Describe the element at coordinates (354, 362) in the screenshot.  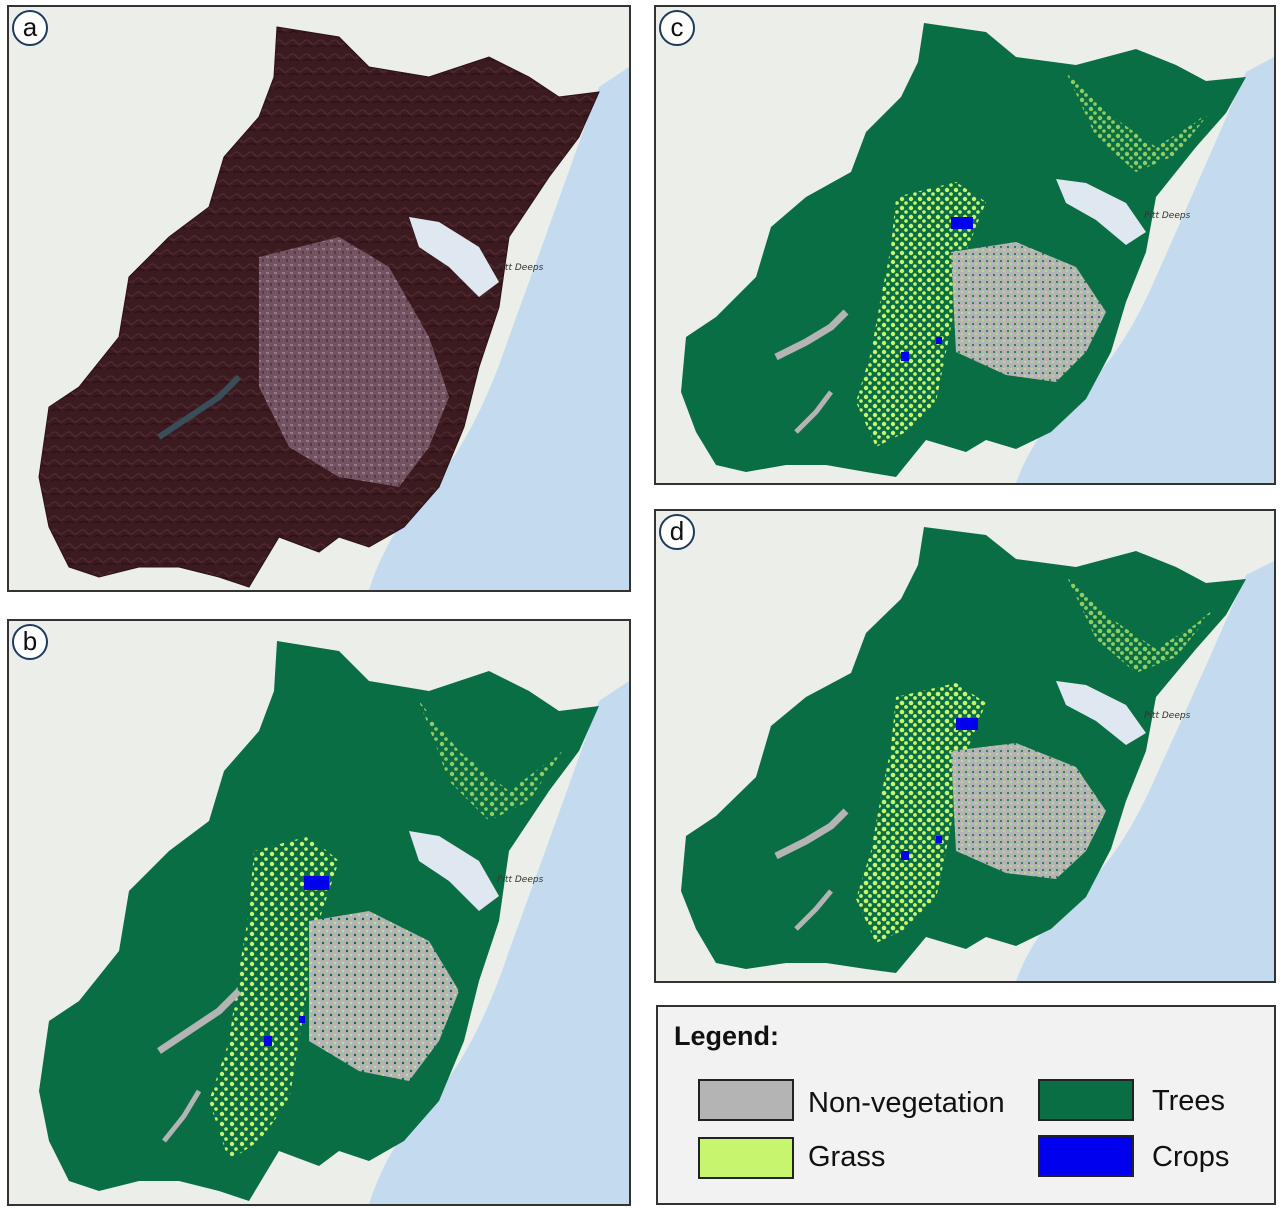
I see `urban-area` at that location.